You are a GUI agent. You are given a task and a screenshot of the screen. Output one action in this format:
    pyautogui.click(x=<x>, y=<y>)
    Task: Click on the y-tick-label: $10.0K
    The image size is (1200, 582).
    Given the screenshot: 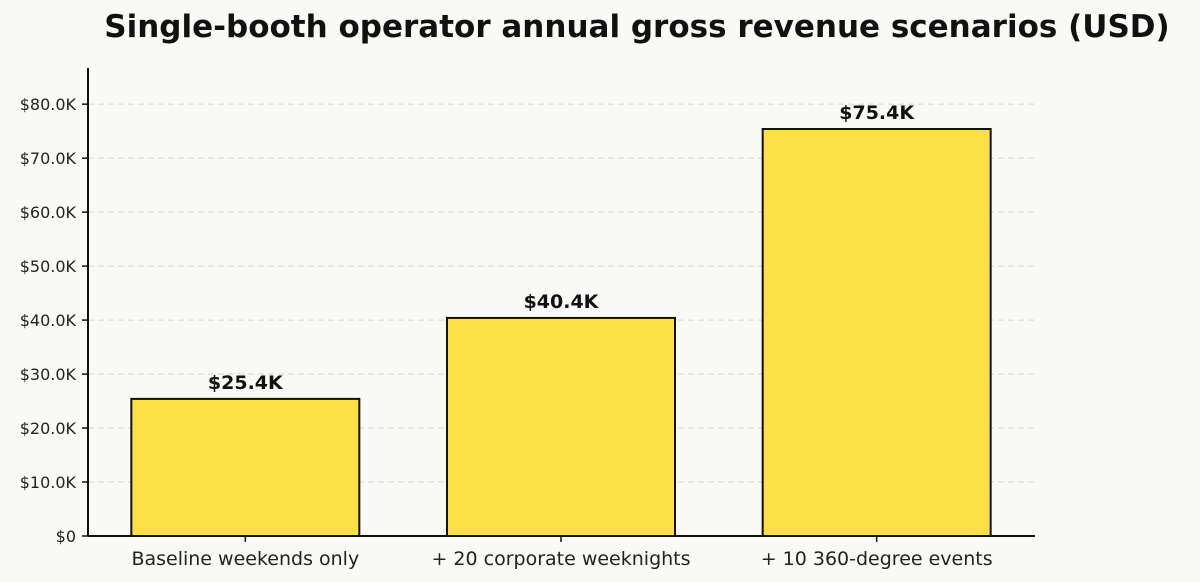 What is the action you would take?
    pyautogui.click(x=48, y=482)
    